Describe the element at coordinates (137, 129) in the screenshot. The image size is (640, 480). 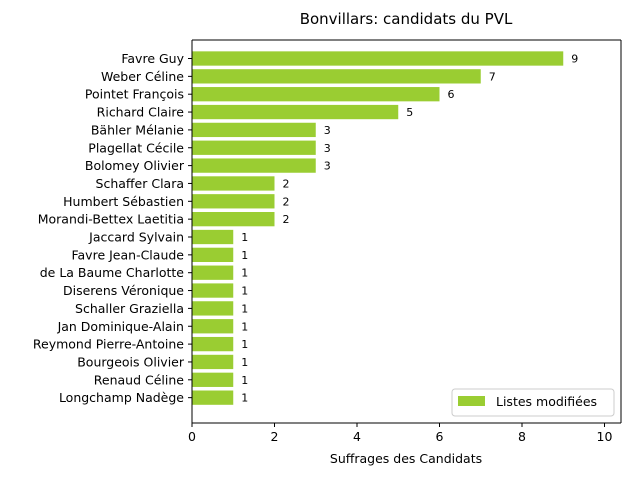
I see `y-tick-label: Bähler Mélanie` at that location.